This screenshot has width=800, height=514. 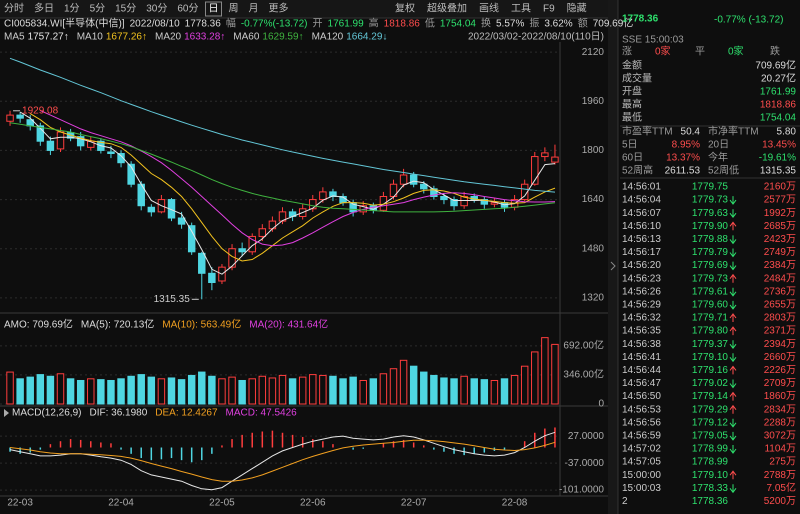 I want to click on tick-time: 15:00:00, so click(x=641, y=475).